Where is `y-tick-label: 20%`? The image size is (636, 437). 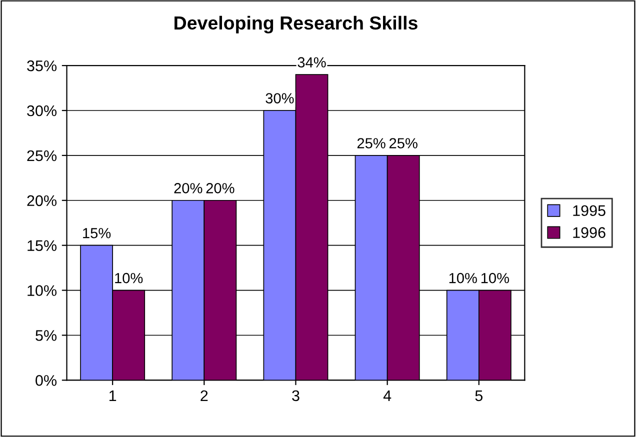
y-tick-label: 20% is located at coordinates (42, 200).